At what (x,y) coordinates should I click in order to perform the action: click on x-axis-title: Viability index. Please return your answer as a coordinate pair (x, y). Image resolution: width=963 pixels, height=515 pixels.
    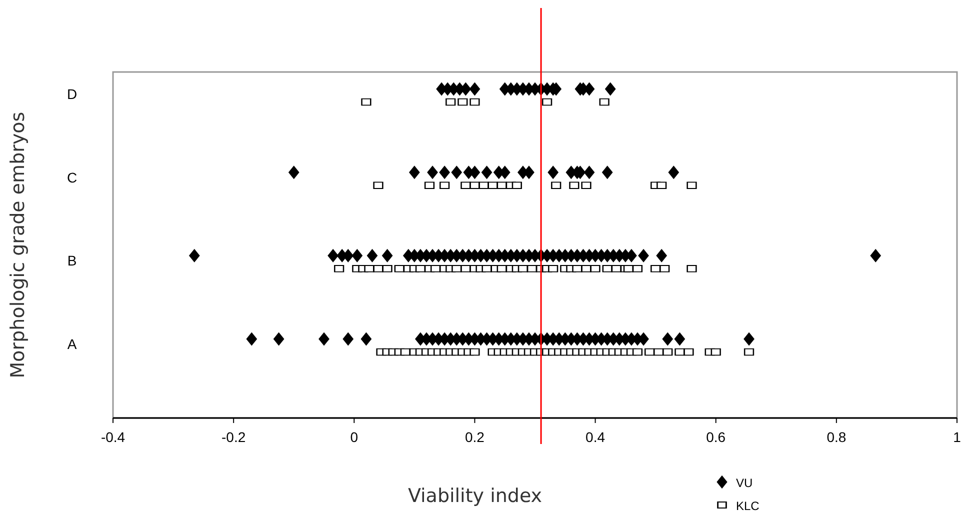
    Looking at the image, I should click on (475, 496).